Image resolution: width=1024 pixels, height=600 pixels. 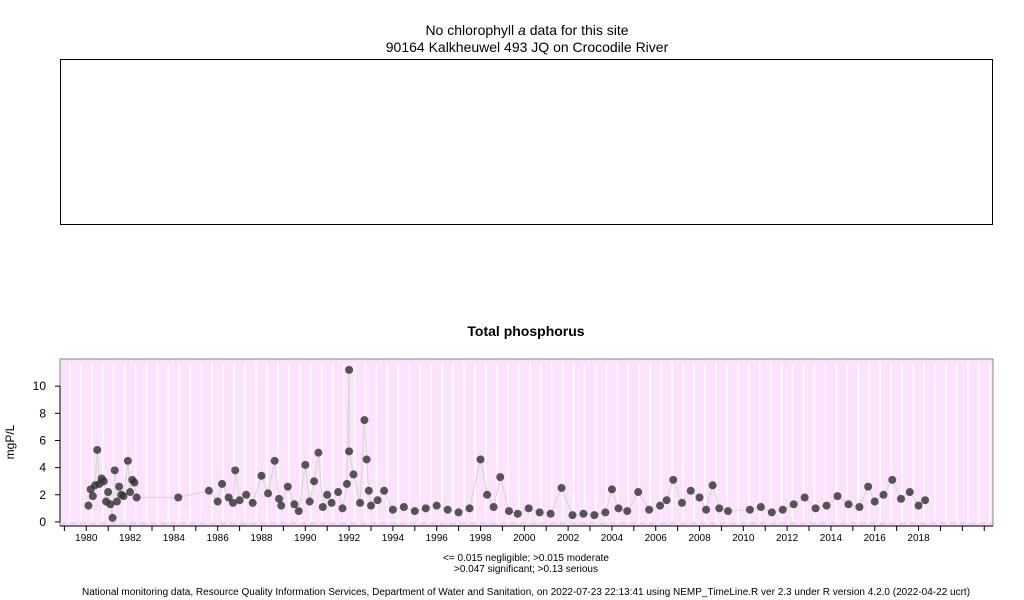 What do you see at coordinates (568, 538) in the screenshot?
I see `x-tick-label: 2002` at bounding box center [568, 538].